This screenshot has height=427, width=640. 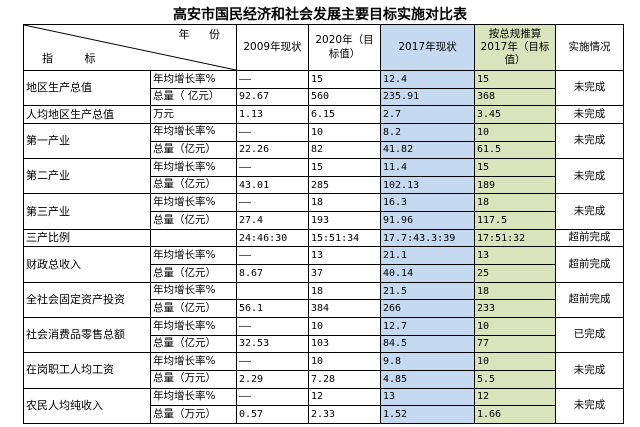 I want to click on header-corner-cell: 年 份 指 标, so click(x=130, y=47).